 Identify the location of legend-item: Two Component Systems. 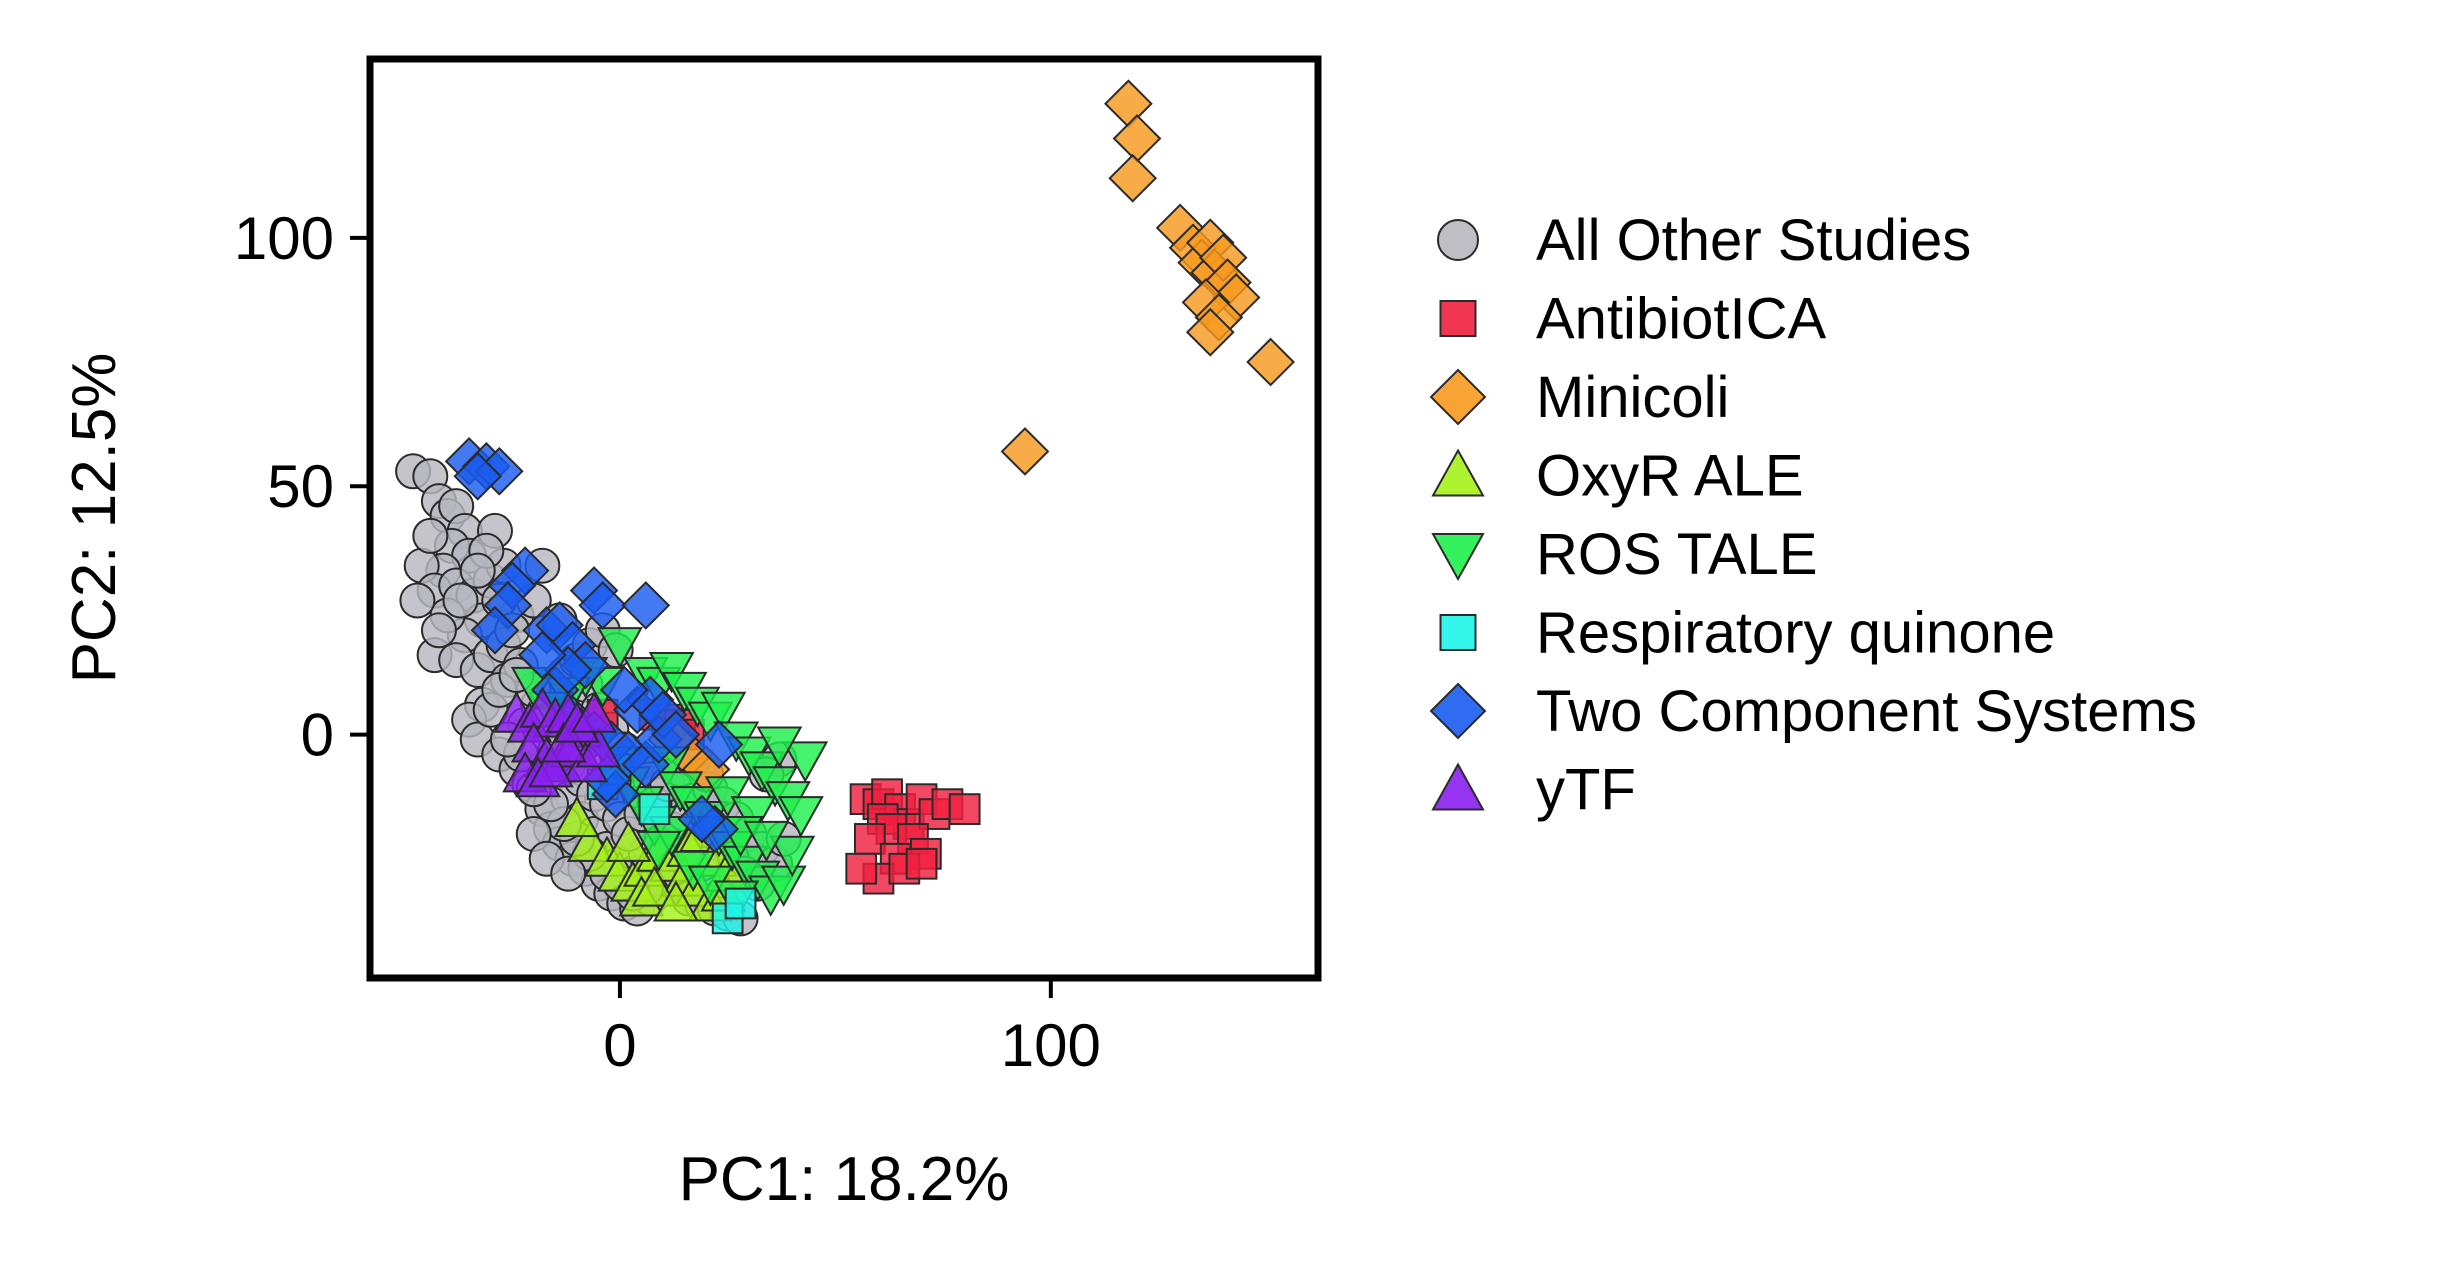
(1813, 711).